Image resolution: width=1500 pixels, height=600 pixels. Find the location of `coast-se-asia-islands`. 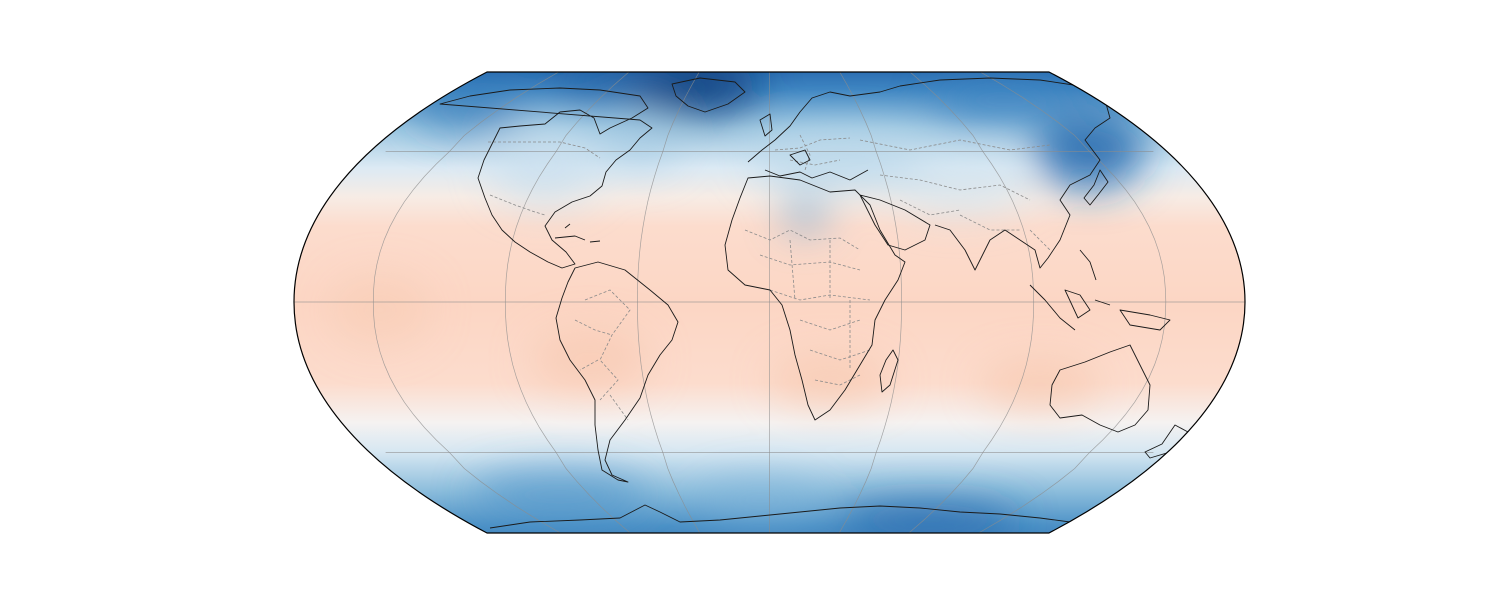

coast-se-asia-islands is located at coordinates (1100, 290).